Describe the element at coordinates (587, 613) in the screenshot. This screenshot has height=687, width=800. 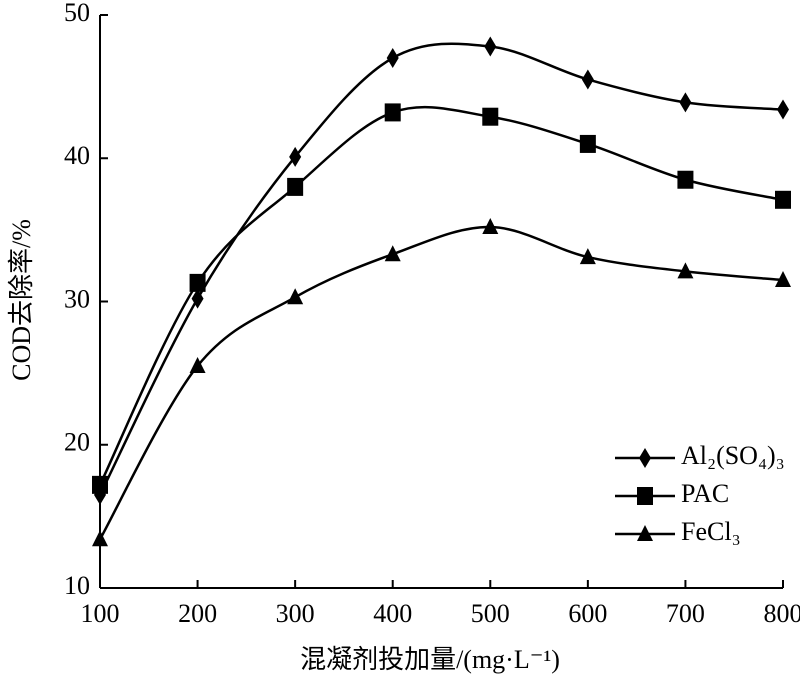
I see `x-tick-label: 600` at that location.